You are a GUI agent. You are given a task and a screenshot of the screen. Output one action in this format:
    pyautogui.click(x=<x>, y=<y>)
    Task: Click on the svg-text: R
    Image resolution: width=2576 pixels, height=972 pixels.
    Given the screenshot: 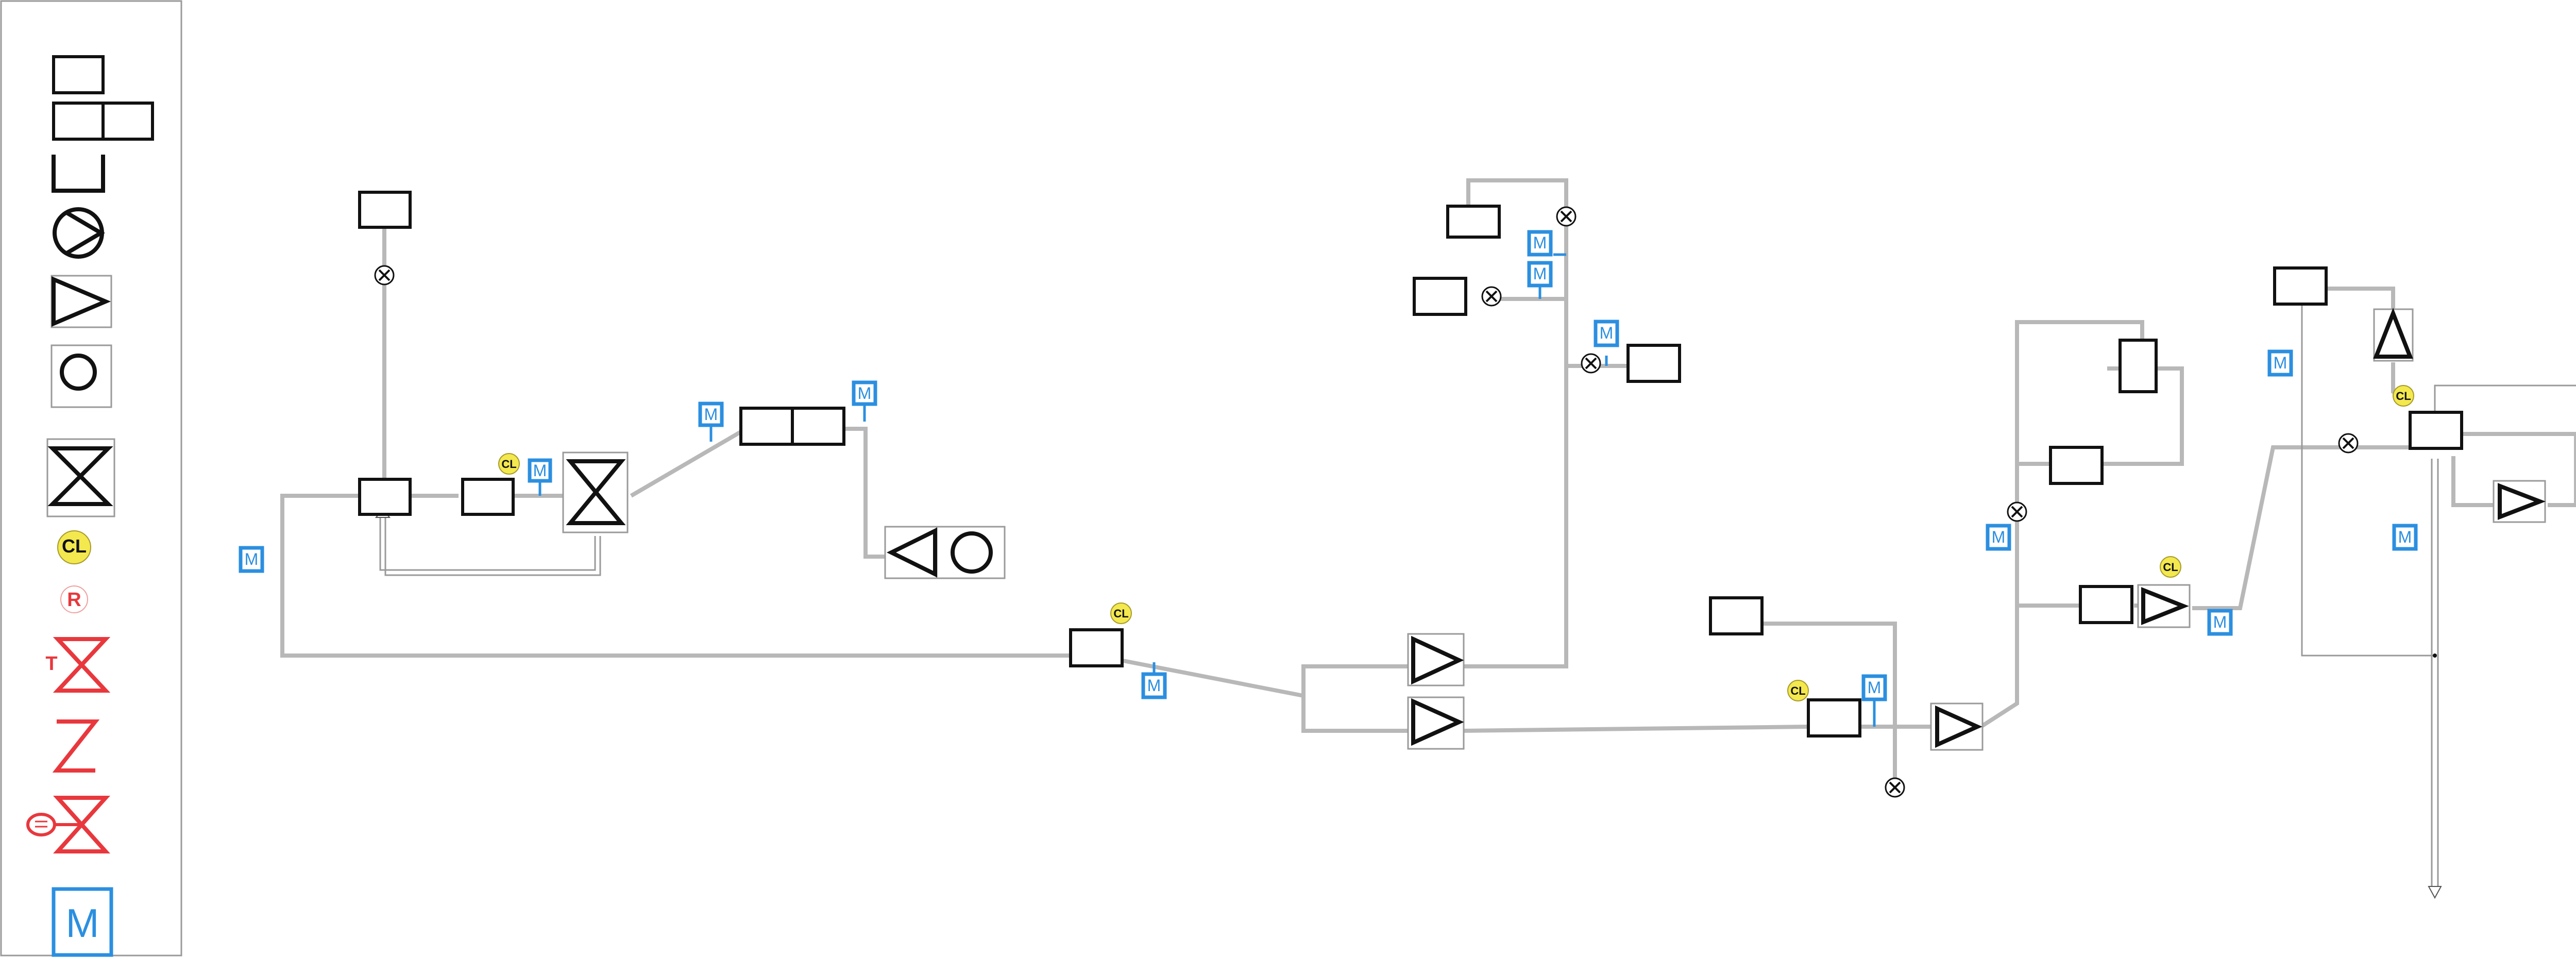 What is the action you would take?
    pyautogui.click(x=74, y=600)
    